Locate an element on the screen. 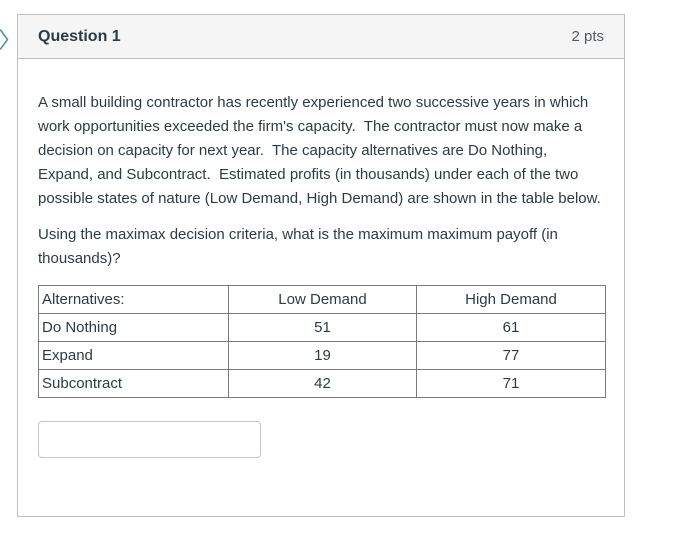 The width and height of the screenshot is (692, 546). table-cell-alternative: Expand is located at coordinates (133, 355).